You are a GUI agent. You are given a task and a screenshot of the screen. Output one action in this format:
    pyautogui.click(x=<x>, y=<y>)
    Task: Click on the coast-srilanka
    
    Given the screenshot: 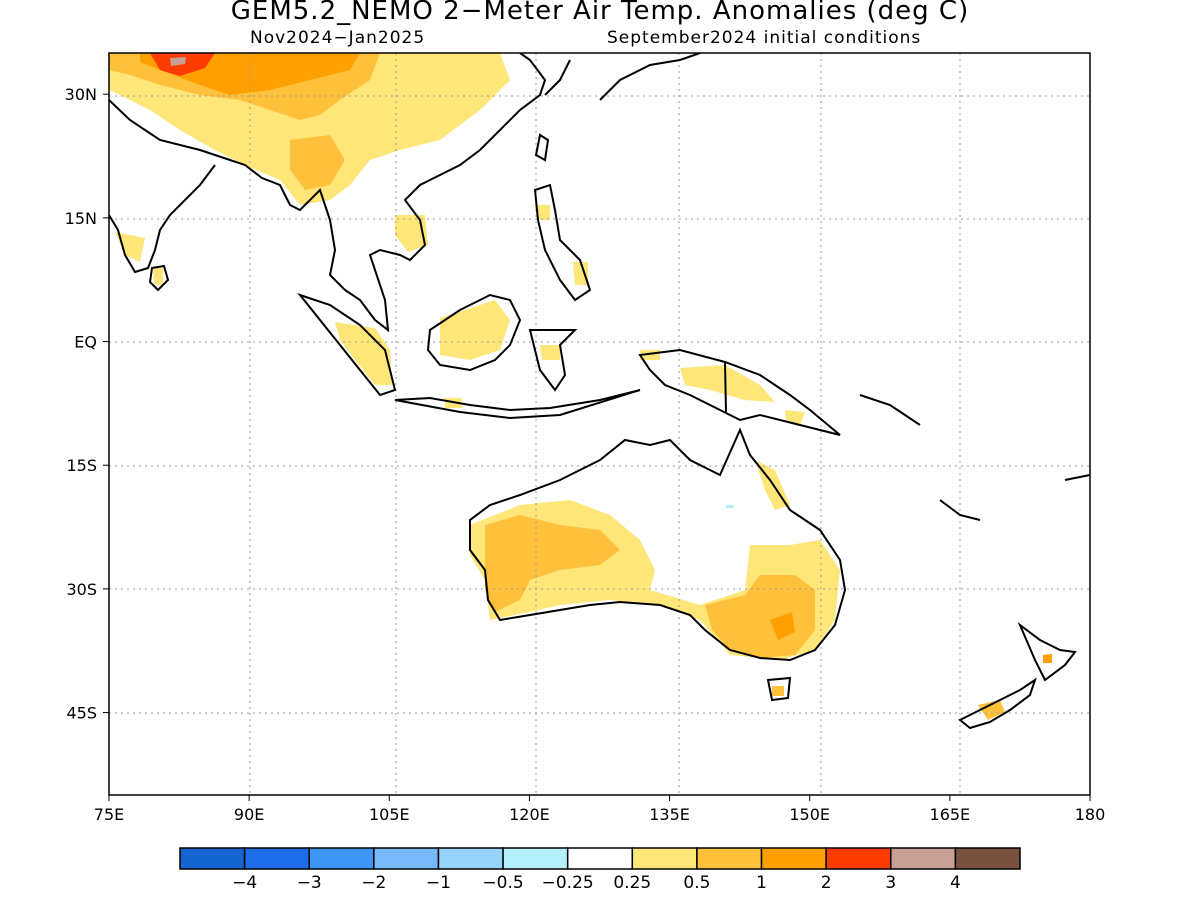 What is the action you would take?
    pyautogui.click(x=159, y=278)
    